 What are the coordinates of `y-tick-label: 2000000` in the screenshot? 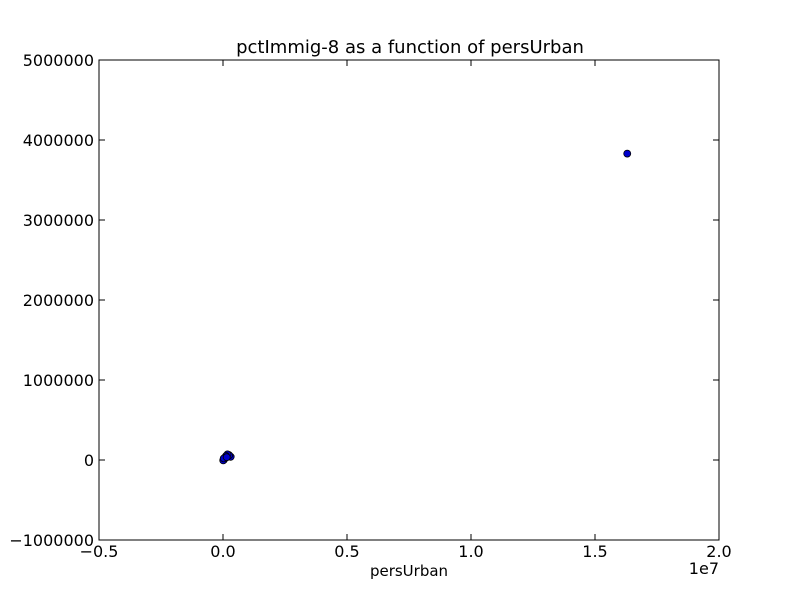 It's located at (58, 300).